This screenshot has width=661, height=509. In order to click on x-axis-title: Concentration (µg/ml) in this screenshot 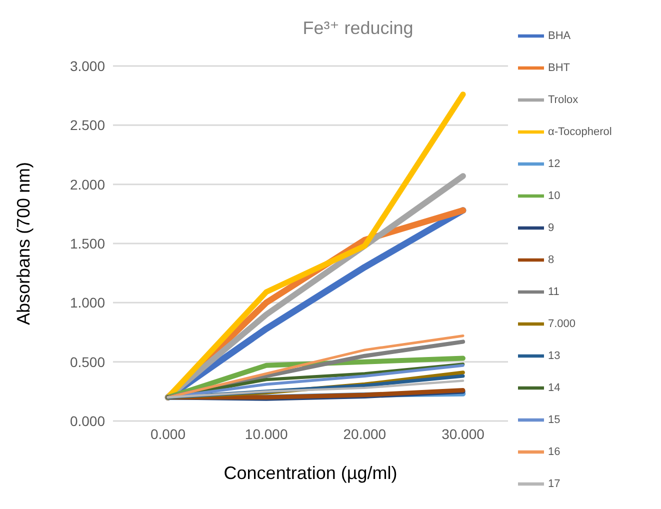, I will do `click(311, 473)`.